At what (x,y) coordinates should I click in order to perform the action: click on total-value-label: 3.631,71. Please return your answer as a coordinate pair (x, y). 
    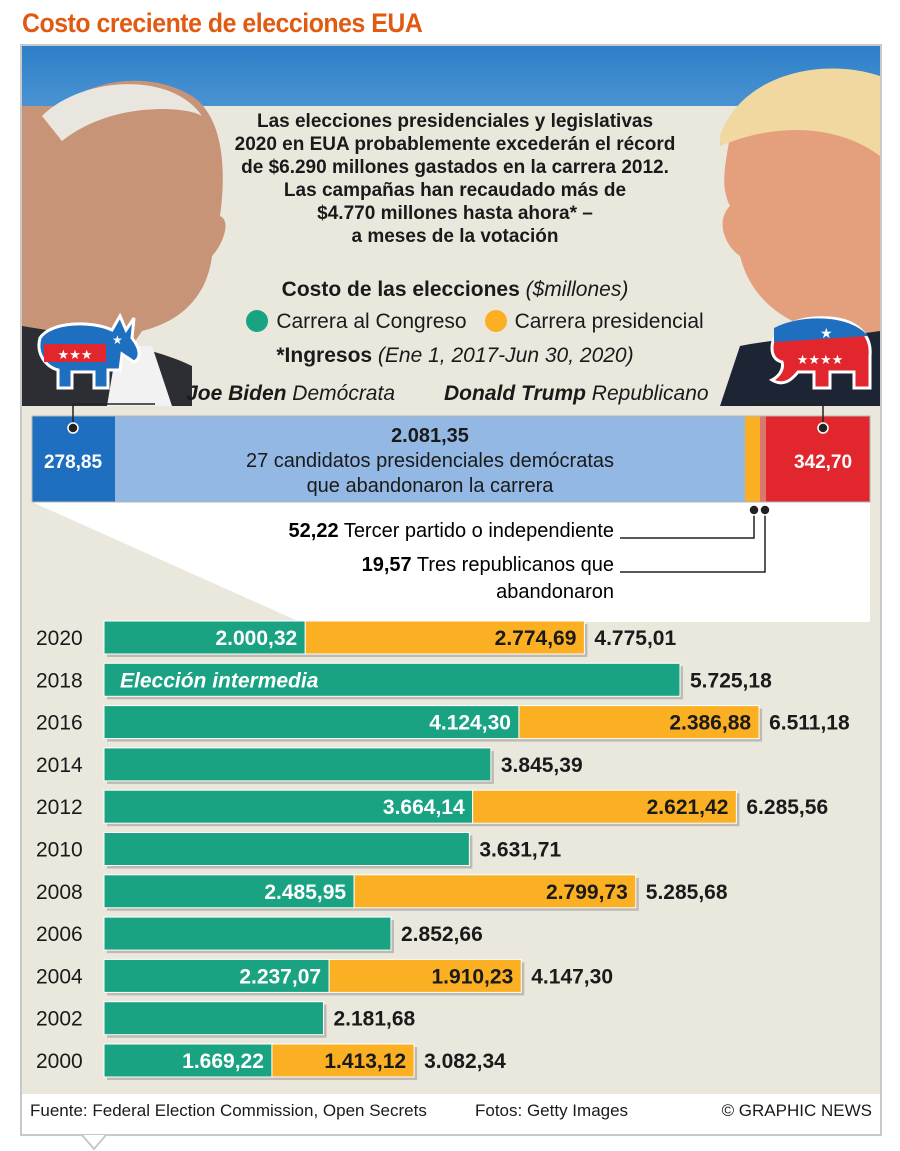
    Looking at the image, I should click on (520, 850).